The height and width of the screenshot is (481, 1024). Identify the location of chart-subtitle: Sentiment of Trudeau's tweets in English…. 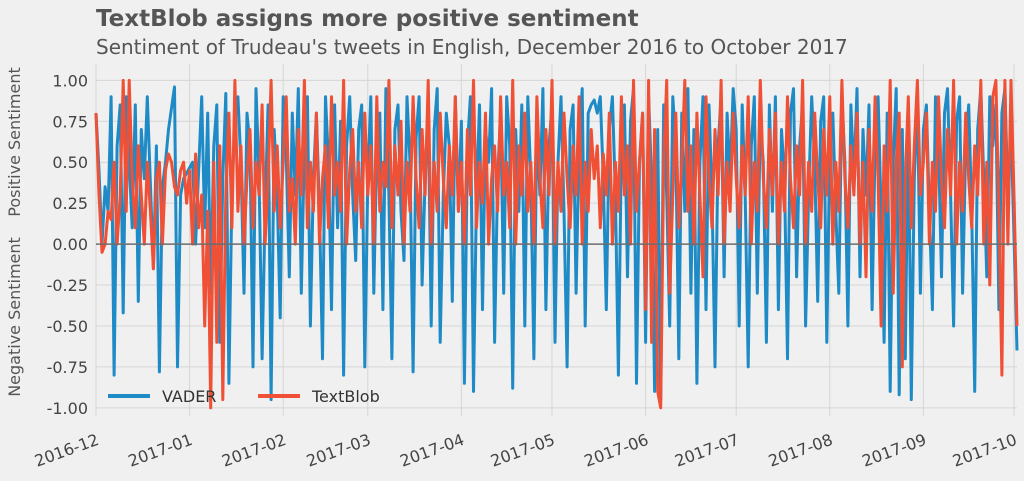
(472, 47).